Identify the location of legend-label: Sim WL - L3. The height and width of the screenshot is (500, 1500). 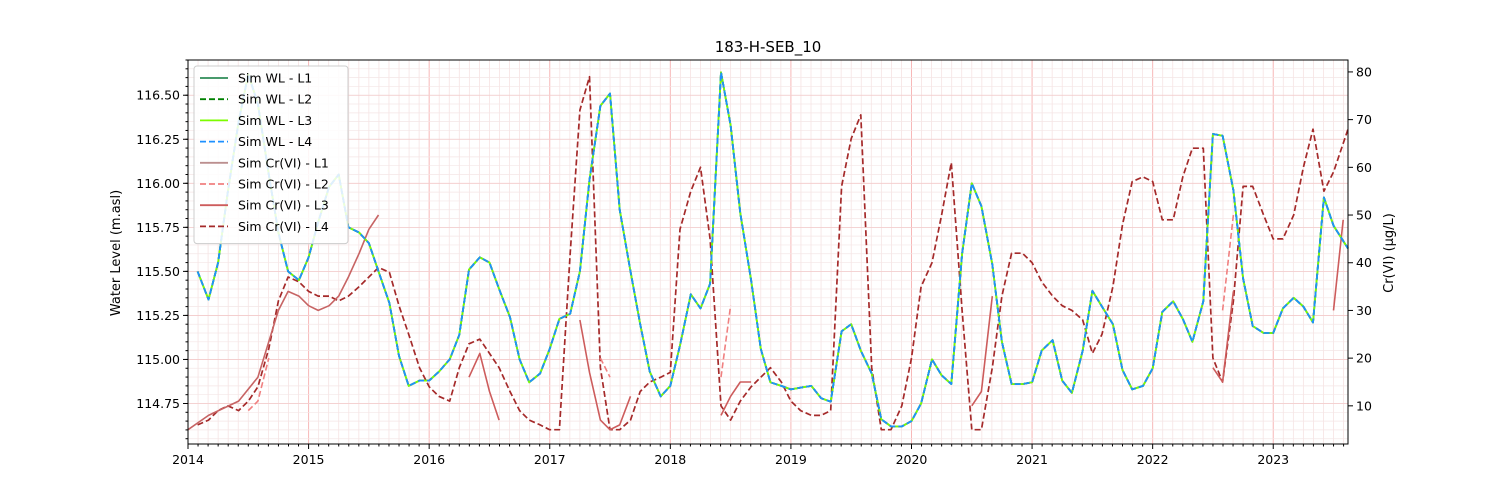
(275, 120).